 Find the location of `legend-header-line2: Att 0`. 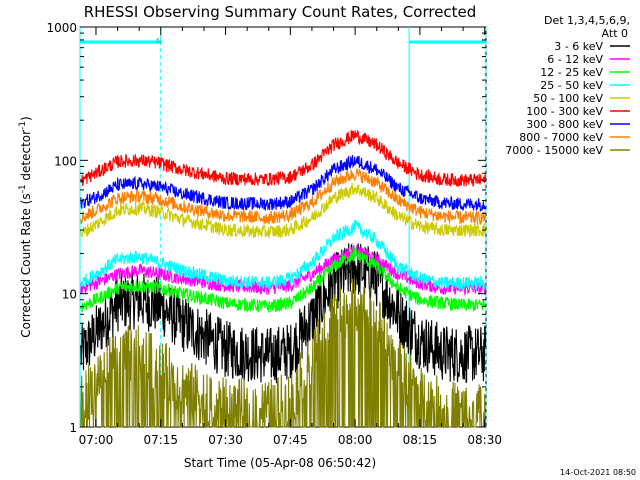

legend-header-line2: Att 0 is located at coordinates (615, 33).